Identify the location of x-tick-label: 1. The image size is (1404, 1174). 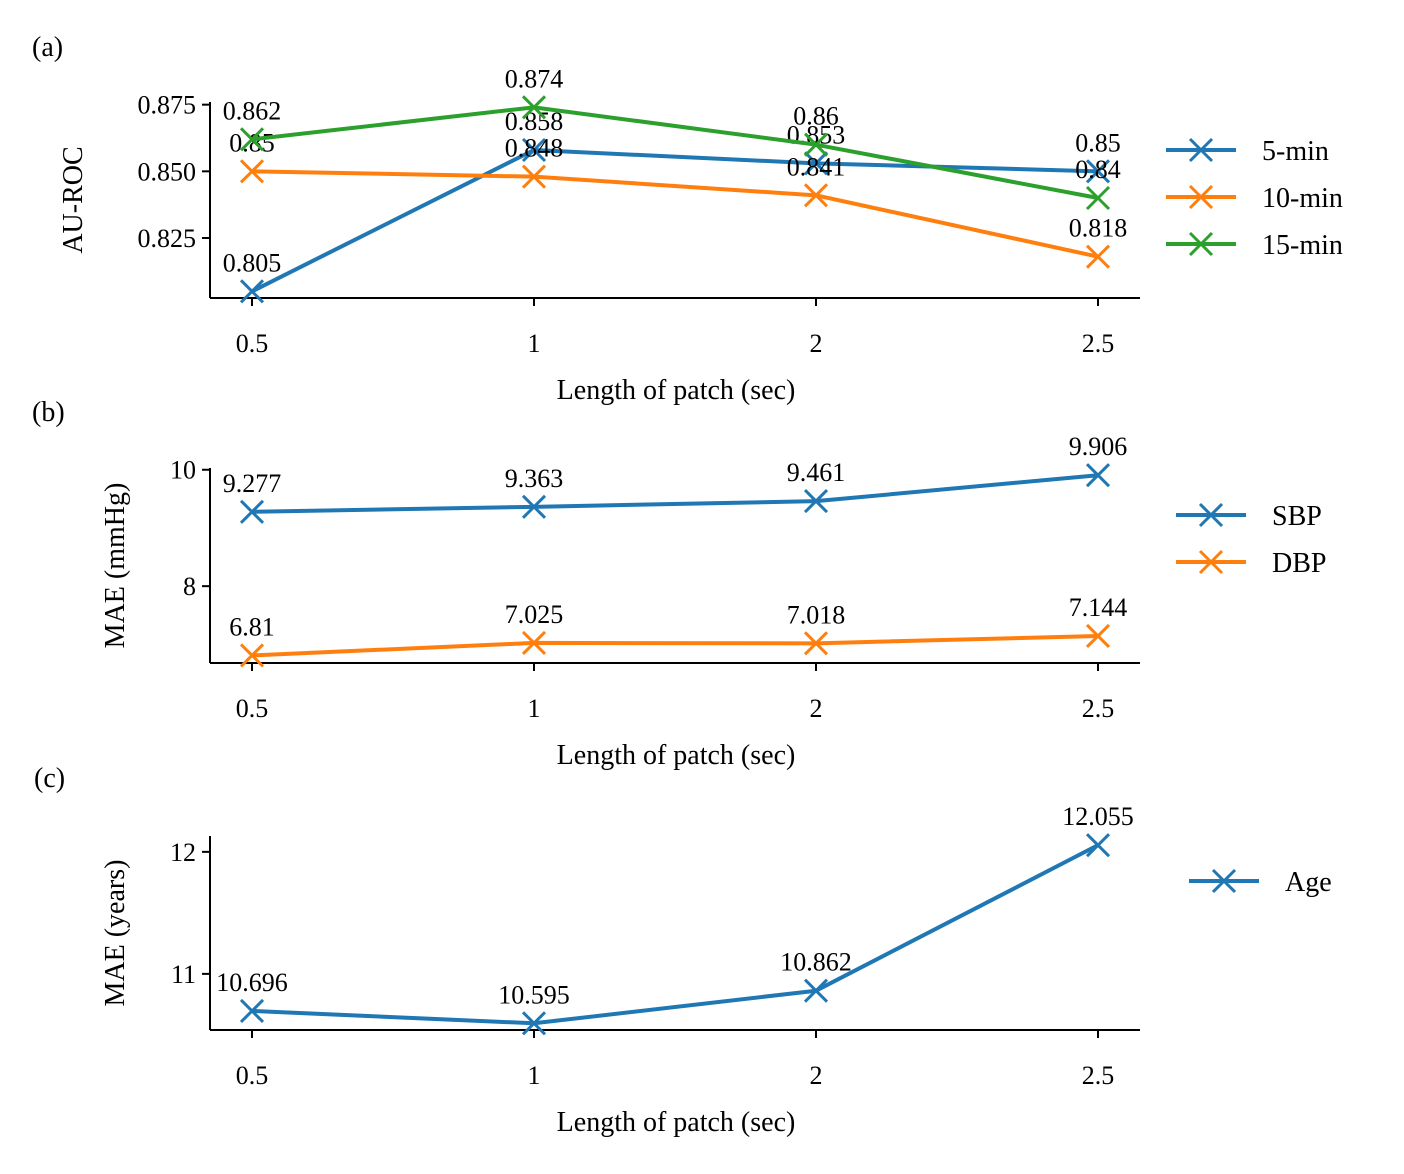
(534, 708).